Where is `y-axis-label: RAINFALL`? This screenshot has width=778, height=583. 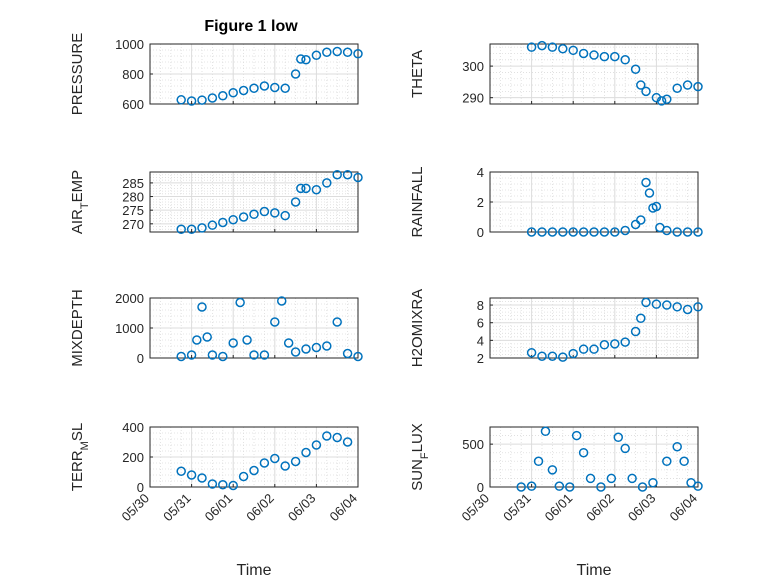
y-axis-label: RAINFALL is located at coordinates (417, 202).